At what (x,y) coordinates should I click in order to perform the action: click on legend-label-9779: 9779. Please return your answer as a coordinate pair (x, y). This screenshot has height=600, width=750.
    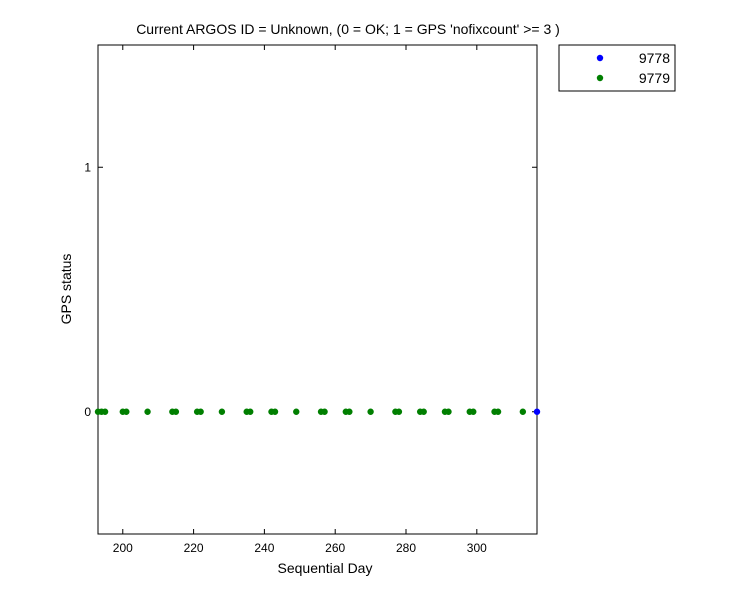
    Looking at the image, I should click on (654, 78).